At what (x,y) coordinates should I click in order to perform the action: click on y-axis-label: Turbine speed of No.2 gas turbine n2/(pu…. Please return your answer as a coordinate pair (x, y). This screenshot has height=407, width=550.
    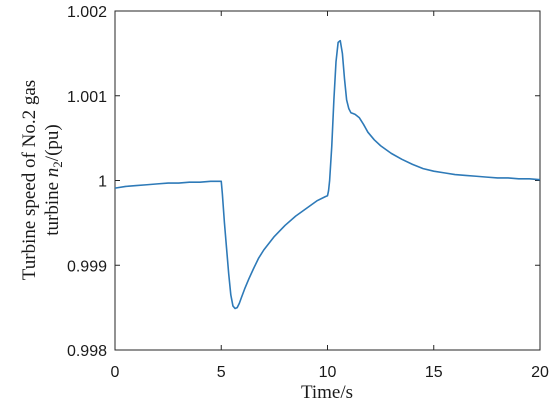
    Looking at the image, I should click on (42, 180).